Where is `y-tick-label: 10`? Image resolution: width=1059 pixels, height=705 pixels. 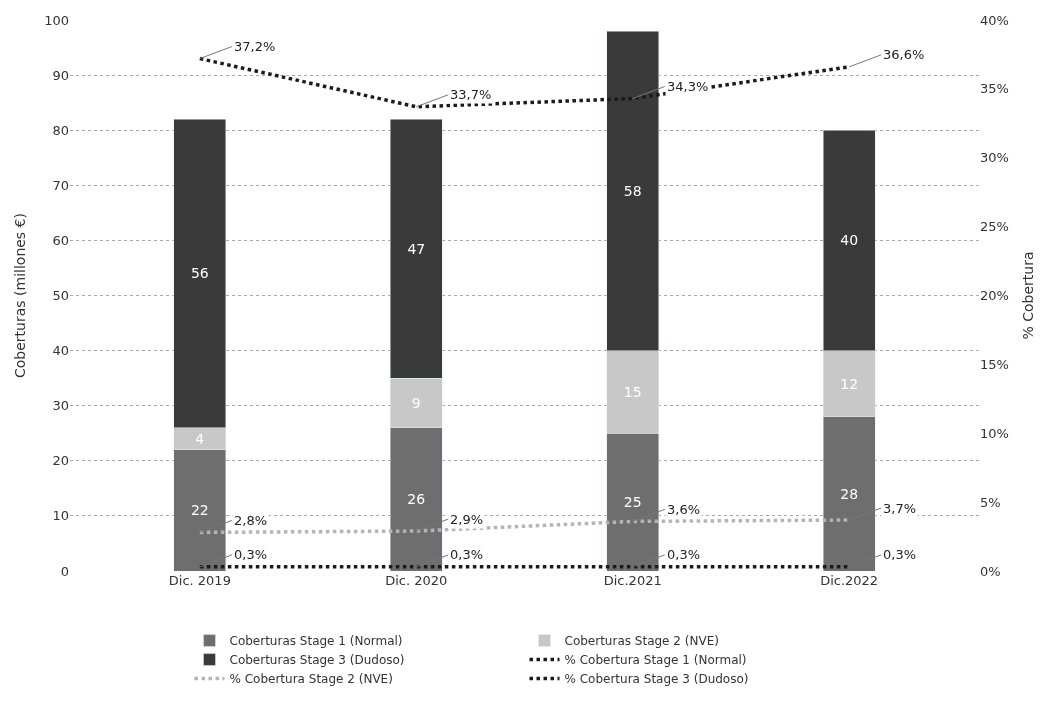 y-tick-label: 10 is located at coordinates (60, 516).